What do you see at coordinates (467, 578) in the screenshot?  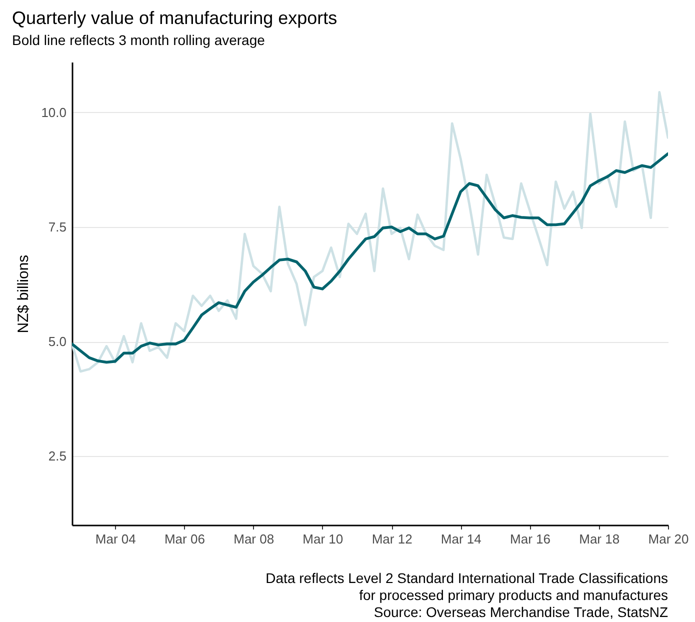 I see `text: Data reflects Level 2 Standard International Trade Classifications` at bounding box center [467, 578].